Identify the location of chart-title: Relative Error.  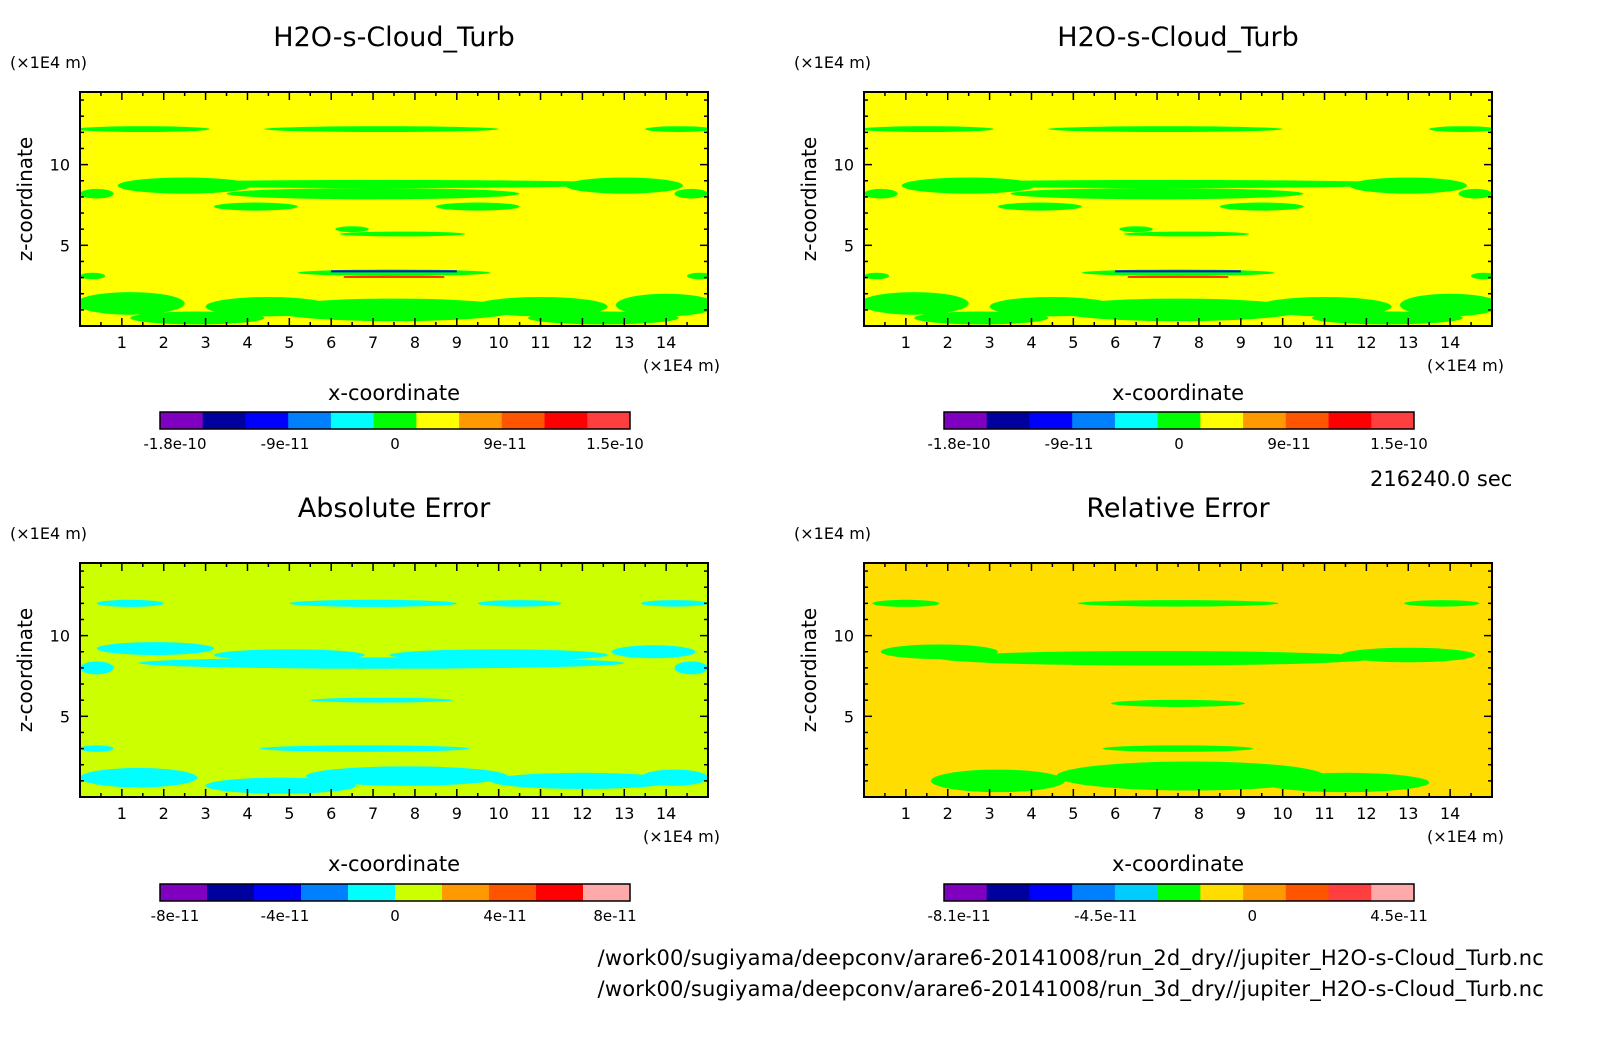
(1178, 508).